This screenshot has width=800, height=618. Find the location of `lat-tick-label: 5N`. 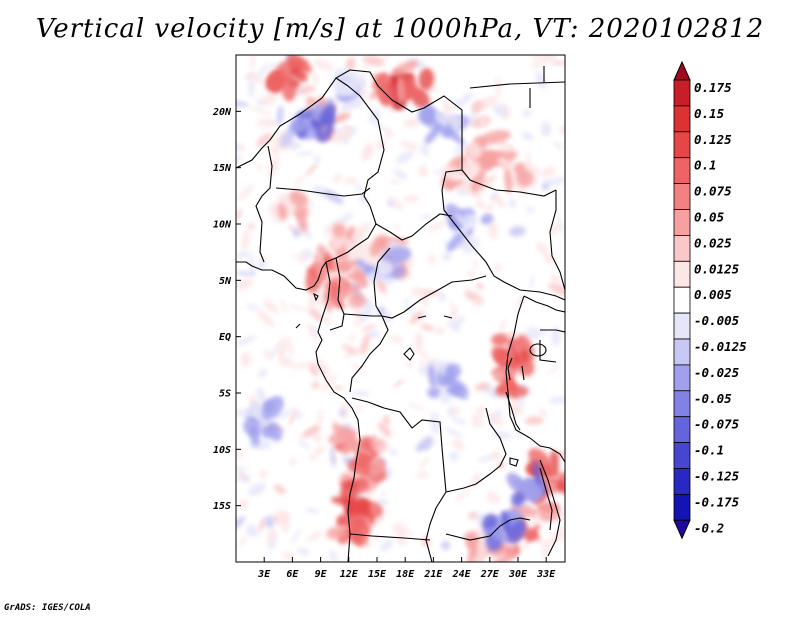

lat-tick-label: 5N is located at coordinates (225, 281).